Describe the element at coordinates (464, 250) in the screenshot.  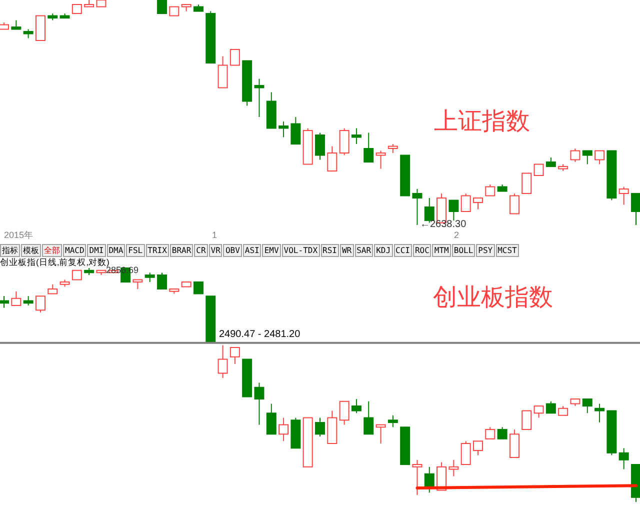
I see `text: BOLL` at that location.